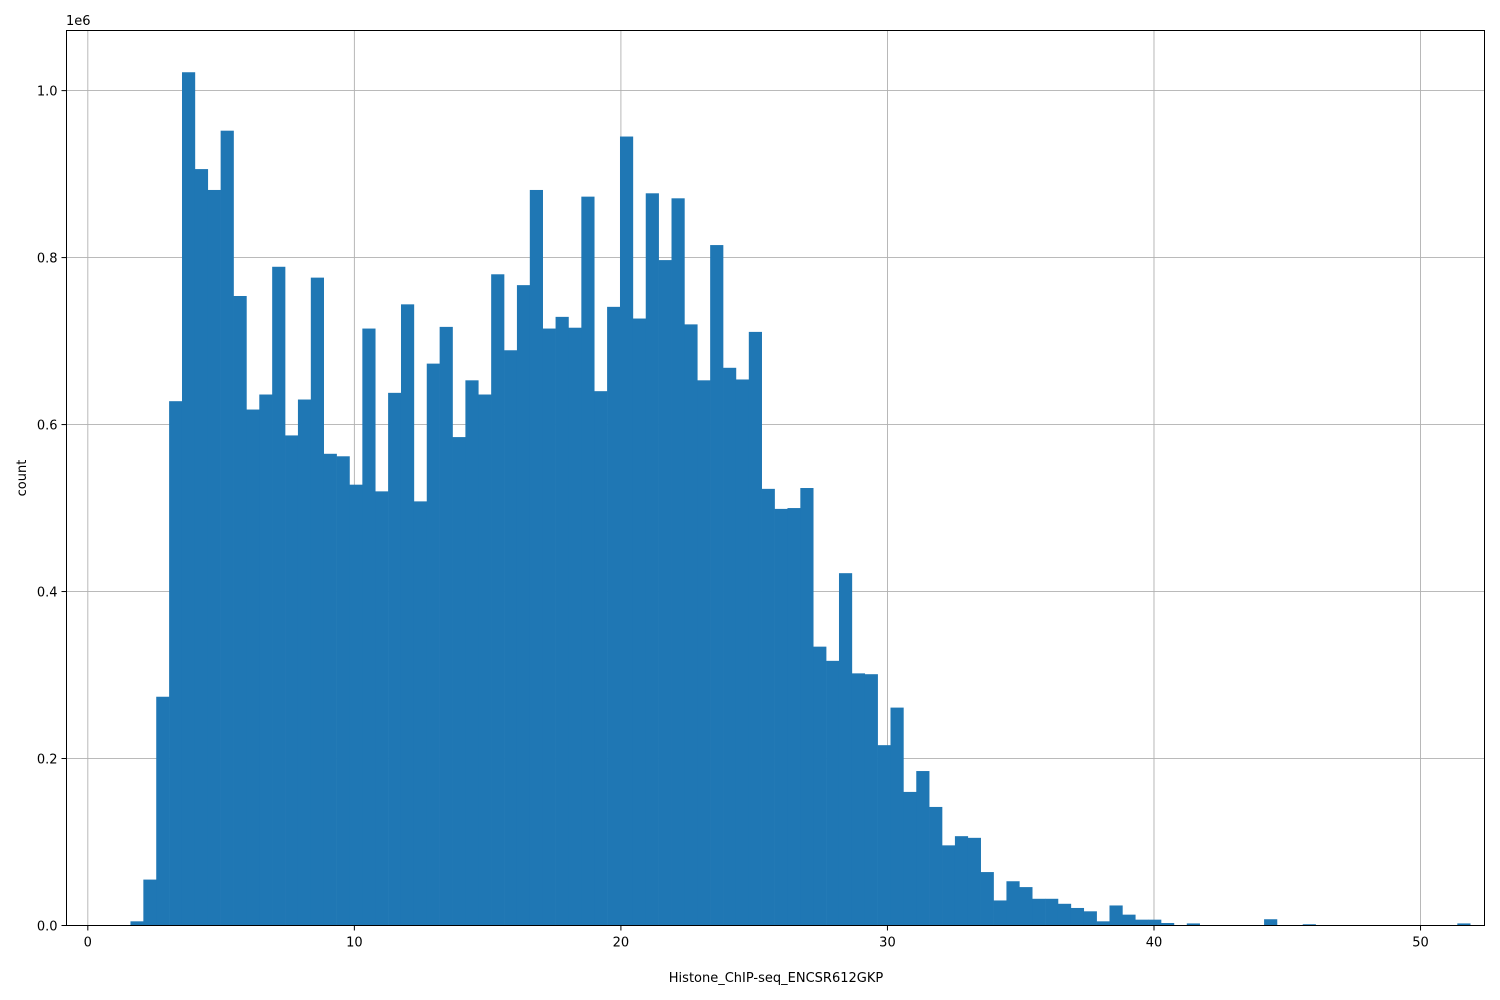 This screenshot has width=1500, height=1000. Describe the element at coordinates (1154, 943) in the screenshot. I see `x-tick-label: 40` at that location.